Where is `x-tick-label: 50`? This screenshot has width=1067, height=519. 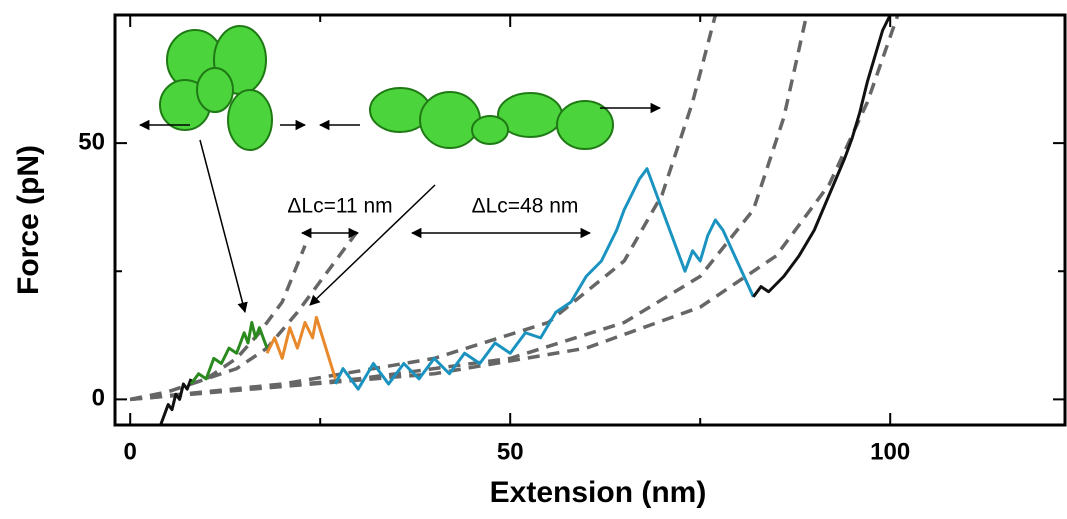
x-tick-label: 50 is located at coordinates (510, 451).